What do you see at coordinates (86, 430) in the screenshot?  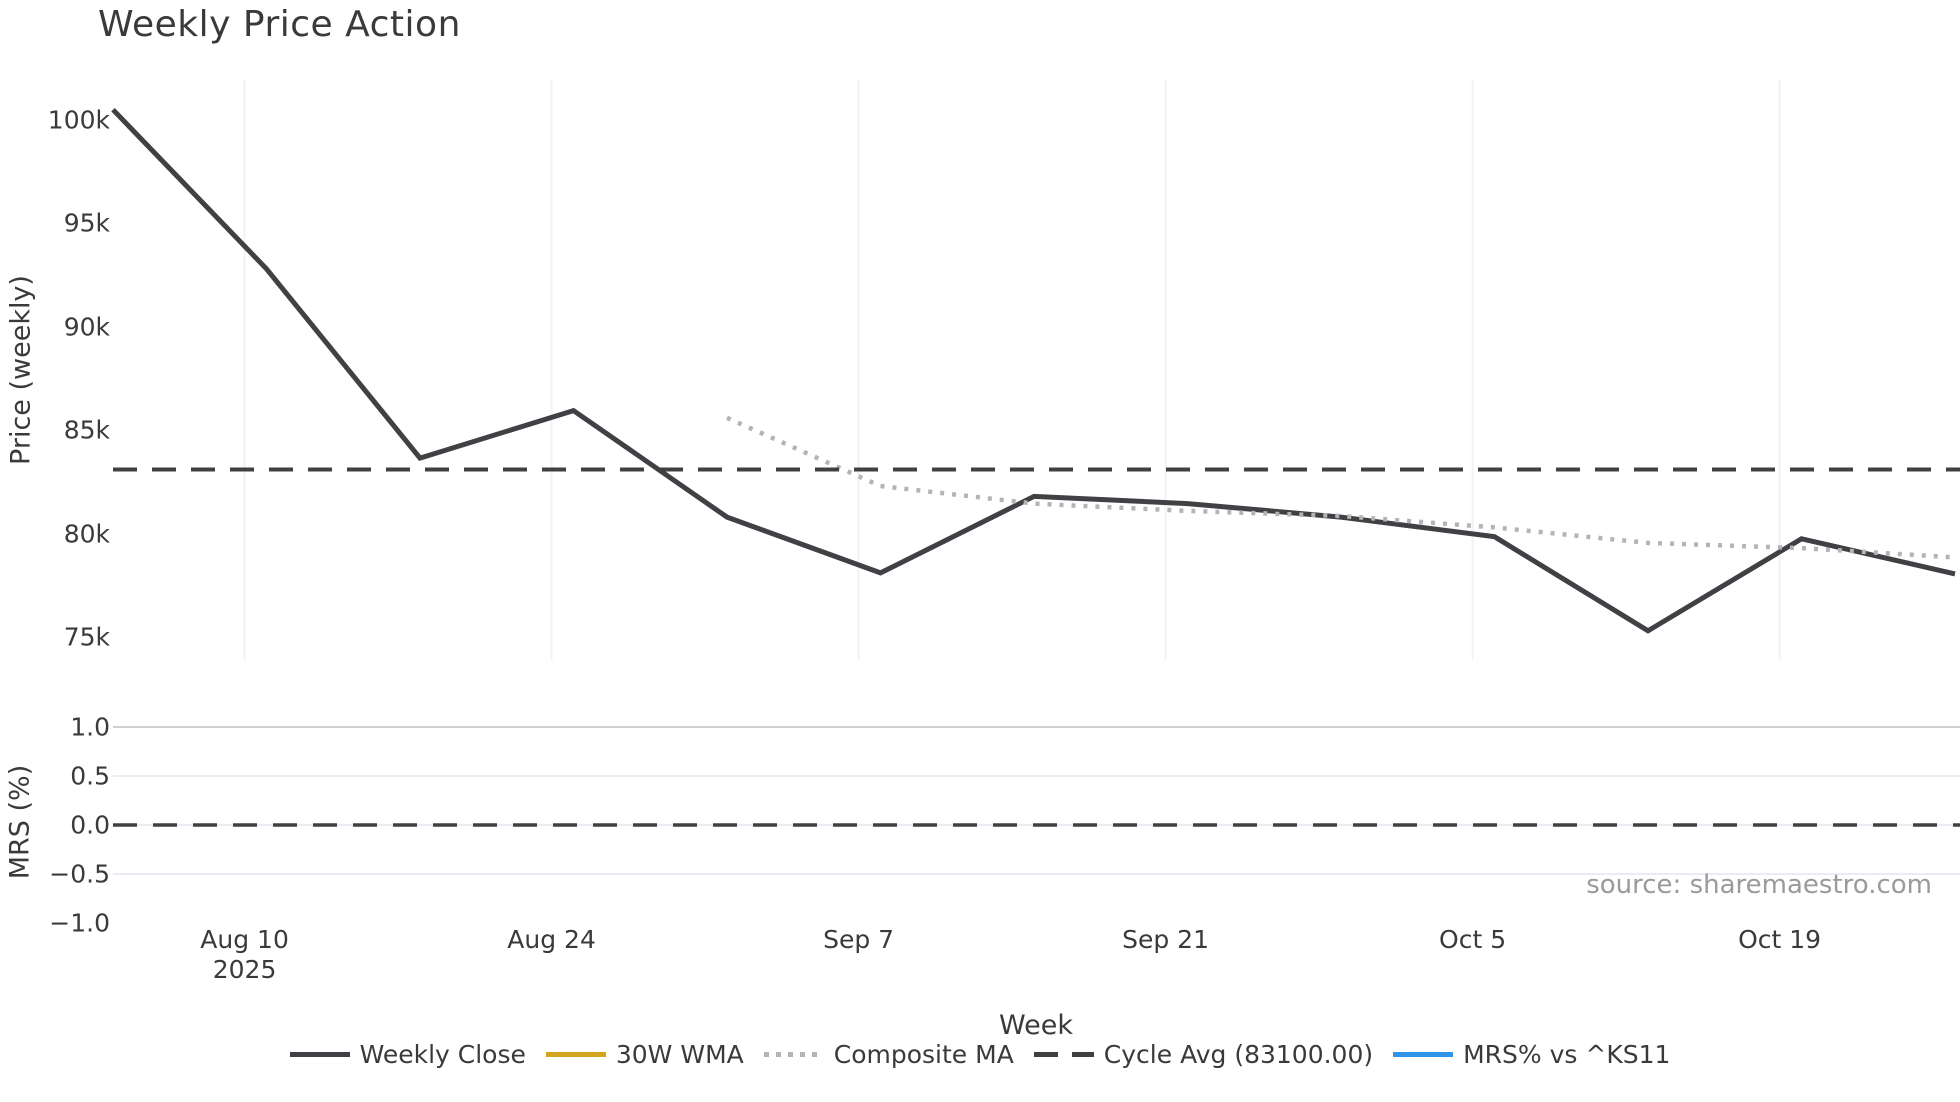 I see `price-ytick-label: 85k` at bounding box center [86, 430].